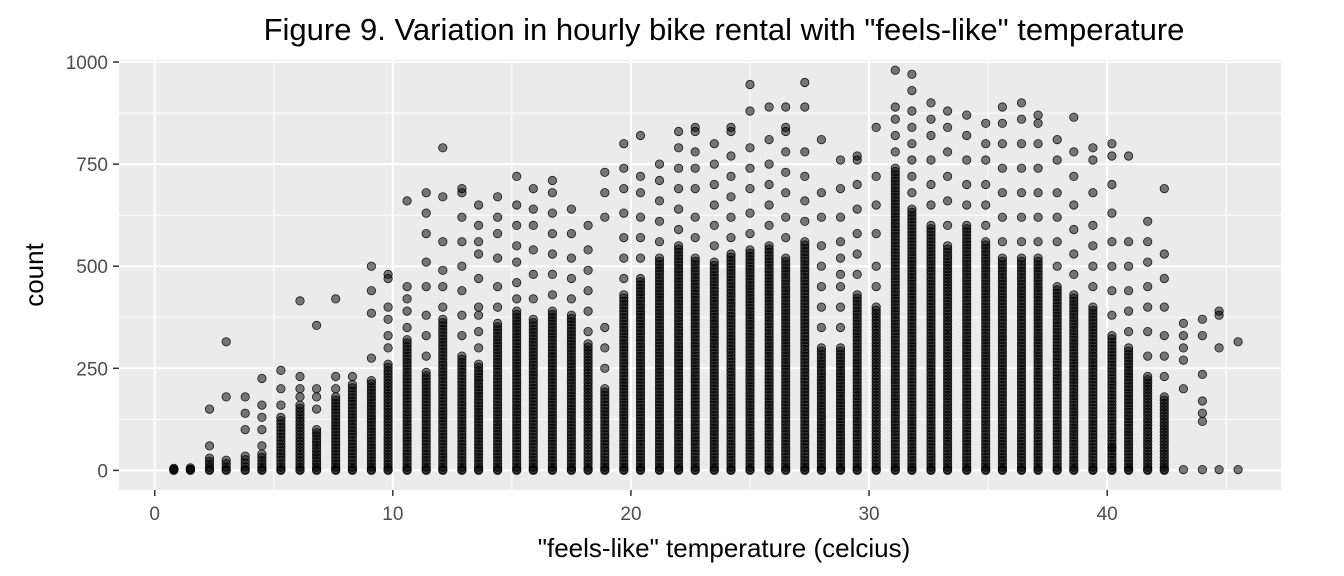 The image size is (1344, 576). I want to click on x-axis-label: "feels-like" temperature (celcius), so click(724, 548).